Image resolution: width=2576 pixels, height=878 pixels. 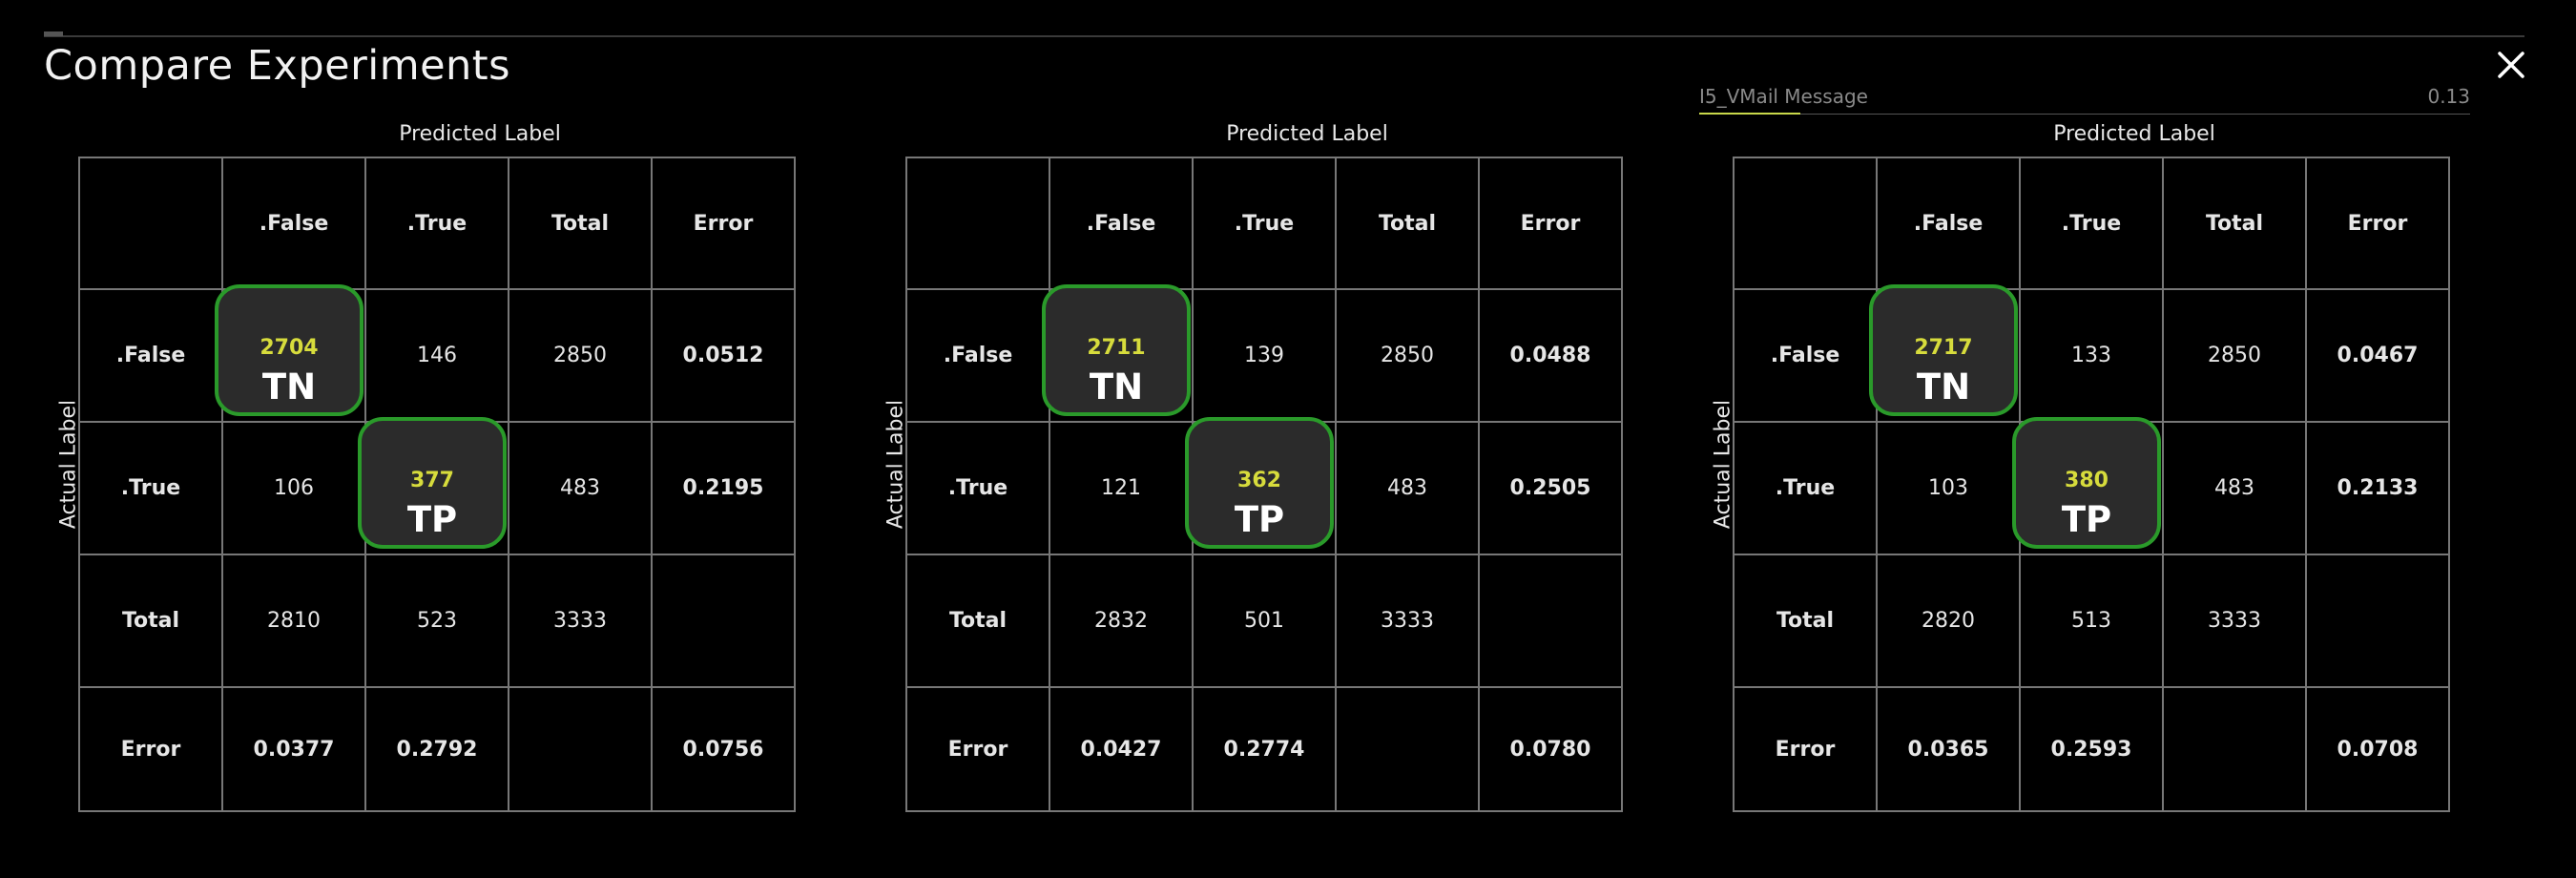 I want to click on background-metric-track, so click(x=2084, y=114).